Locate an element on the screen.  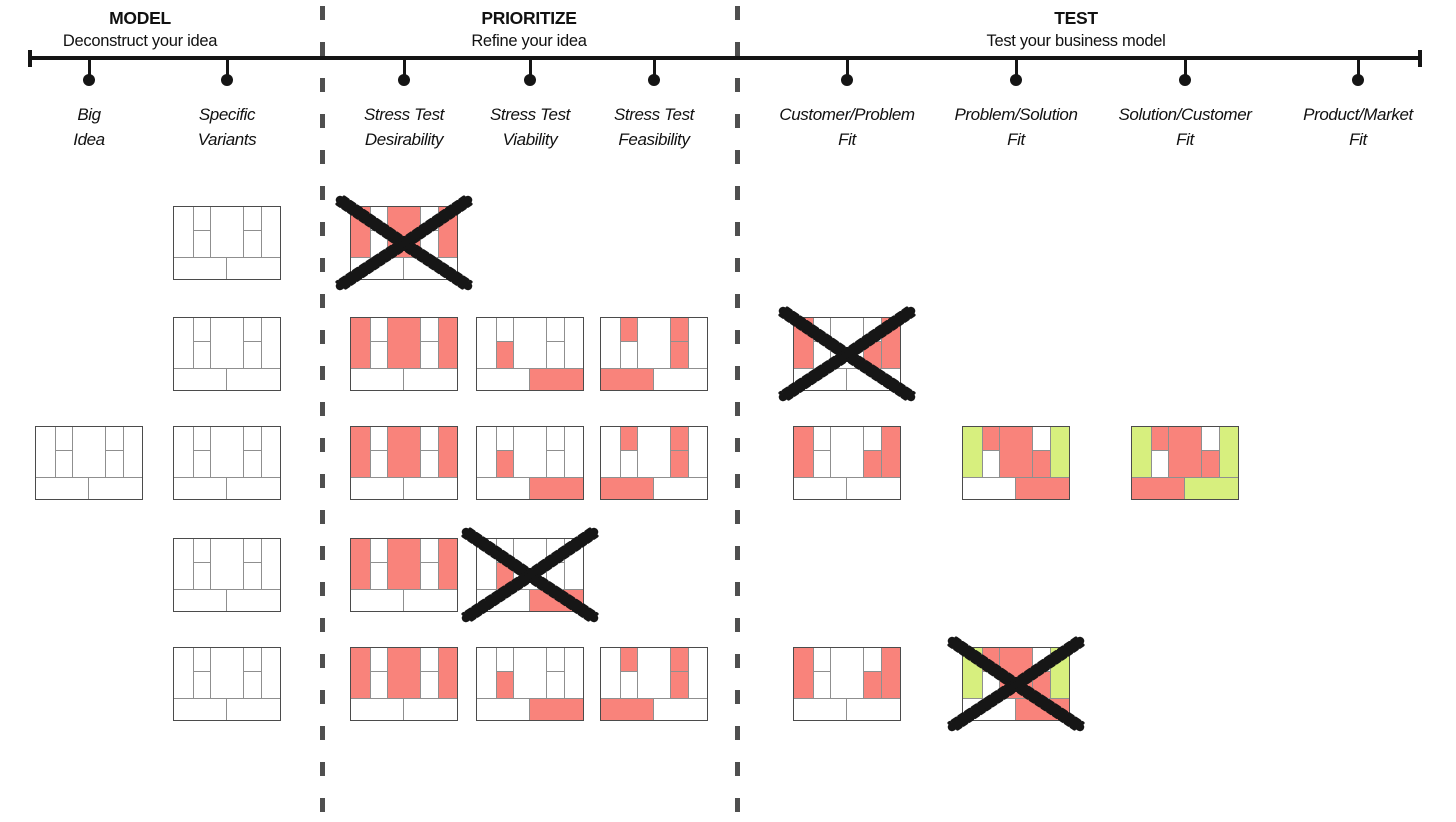
canvas-customer-problem-fit-row2 is located at coordinates (847, 354).